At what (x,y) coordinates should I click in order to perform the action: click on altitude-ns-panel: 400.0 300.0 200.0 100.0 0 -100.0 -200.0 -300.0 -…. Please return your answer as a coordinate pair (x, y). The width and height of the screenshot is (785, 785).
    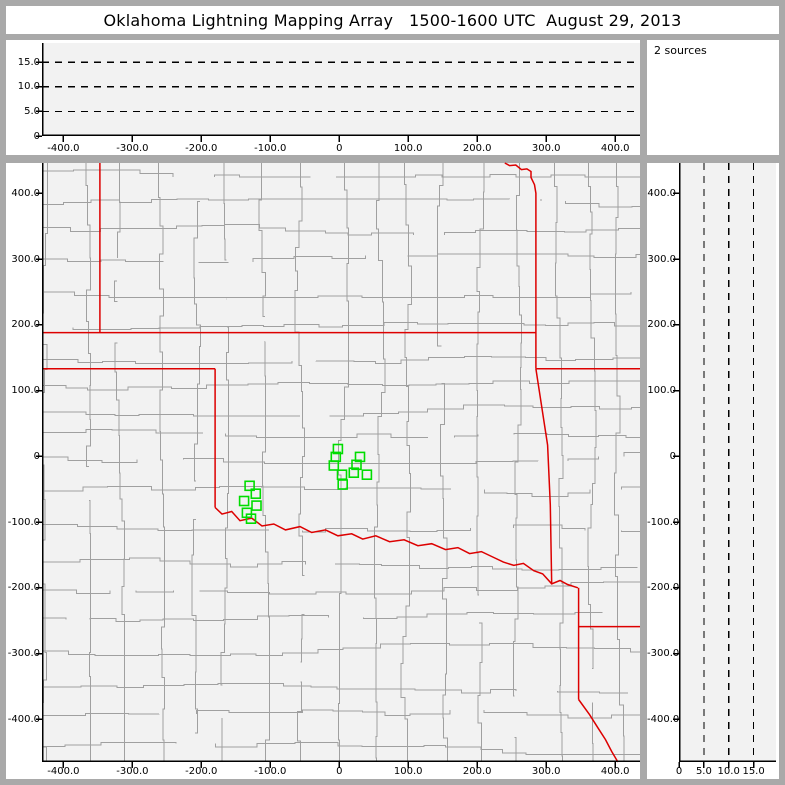
    Looking at the image, I should click on (713, 471).